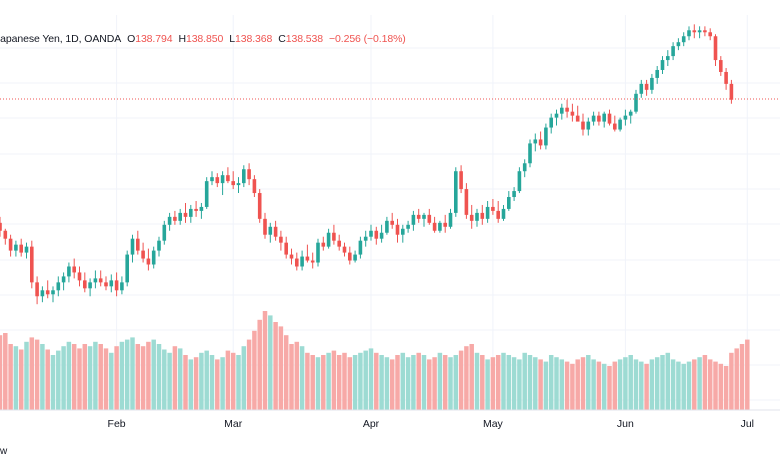 The height and width of the screenshot is (475, 780). What do you see at coordinates (4, 451) in the screenshot?
I see `bottom-toolbar-text: w` at bounding box center [4, 451].